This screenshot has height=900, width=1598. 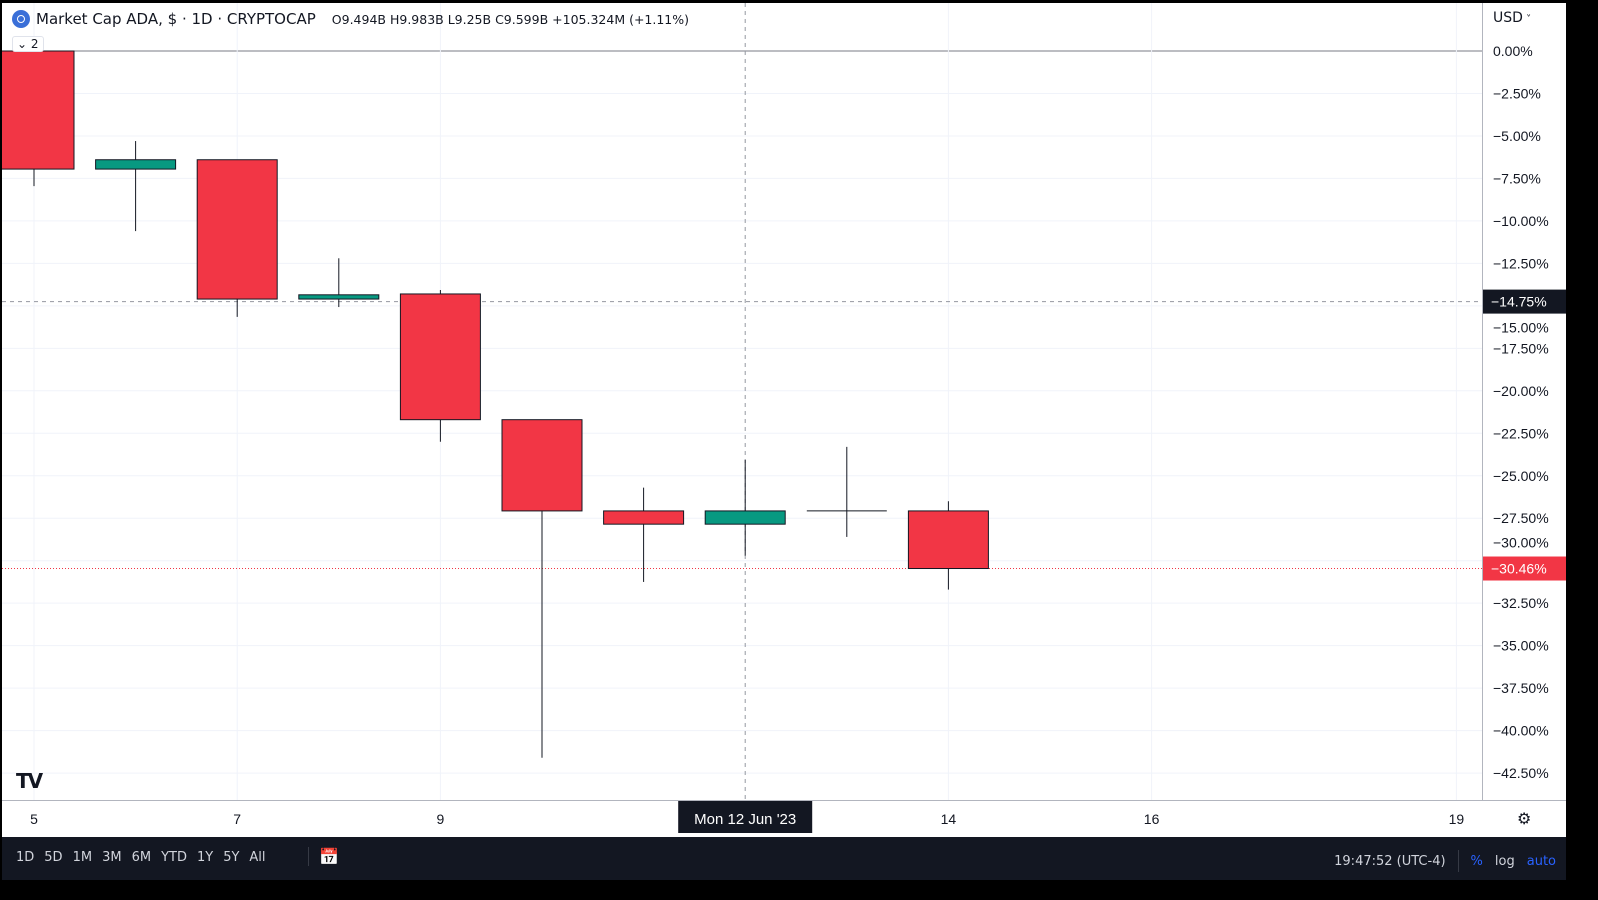 What do you see at coordinates (441, 819) in the screenshot?
I see `time-tick-label: 9` at bounding box center [441, 819].